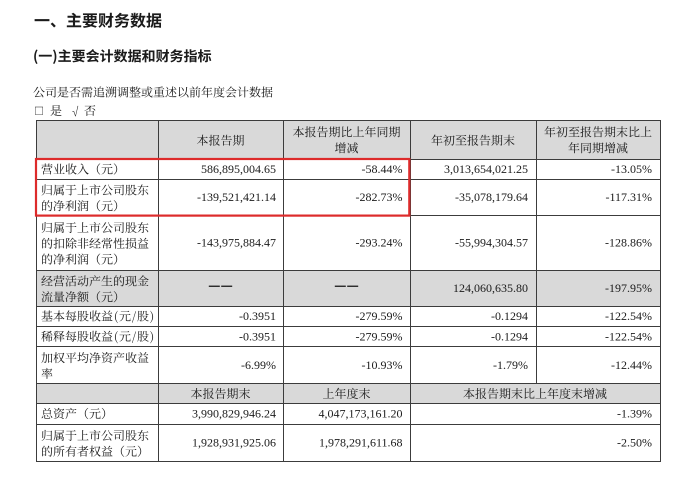  What do you see at coordinates (486, 169) in the screenshot?
I see `svg-text: 3,013,654,021.25` at bounding box center [486, 169].